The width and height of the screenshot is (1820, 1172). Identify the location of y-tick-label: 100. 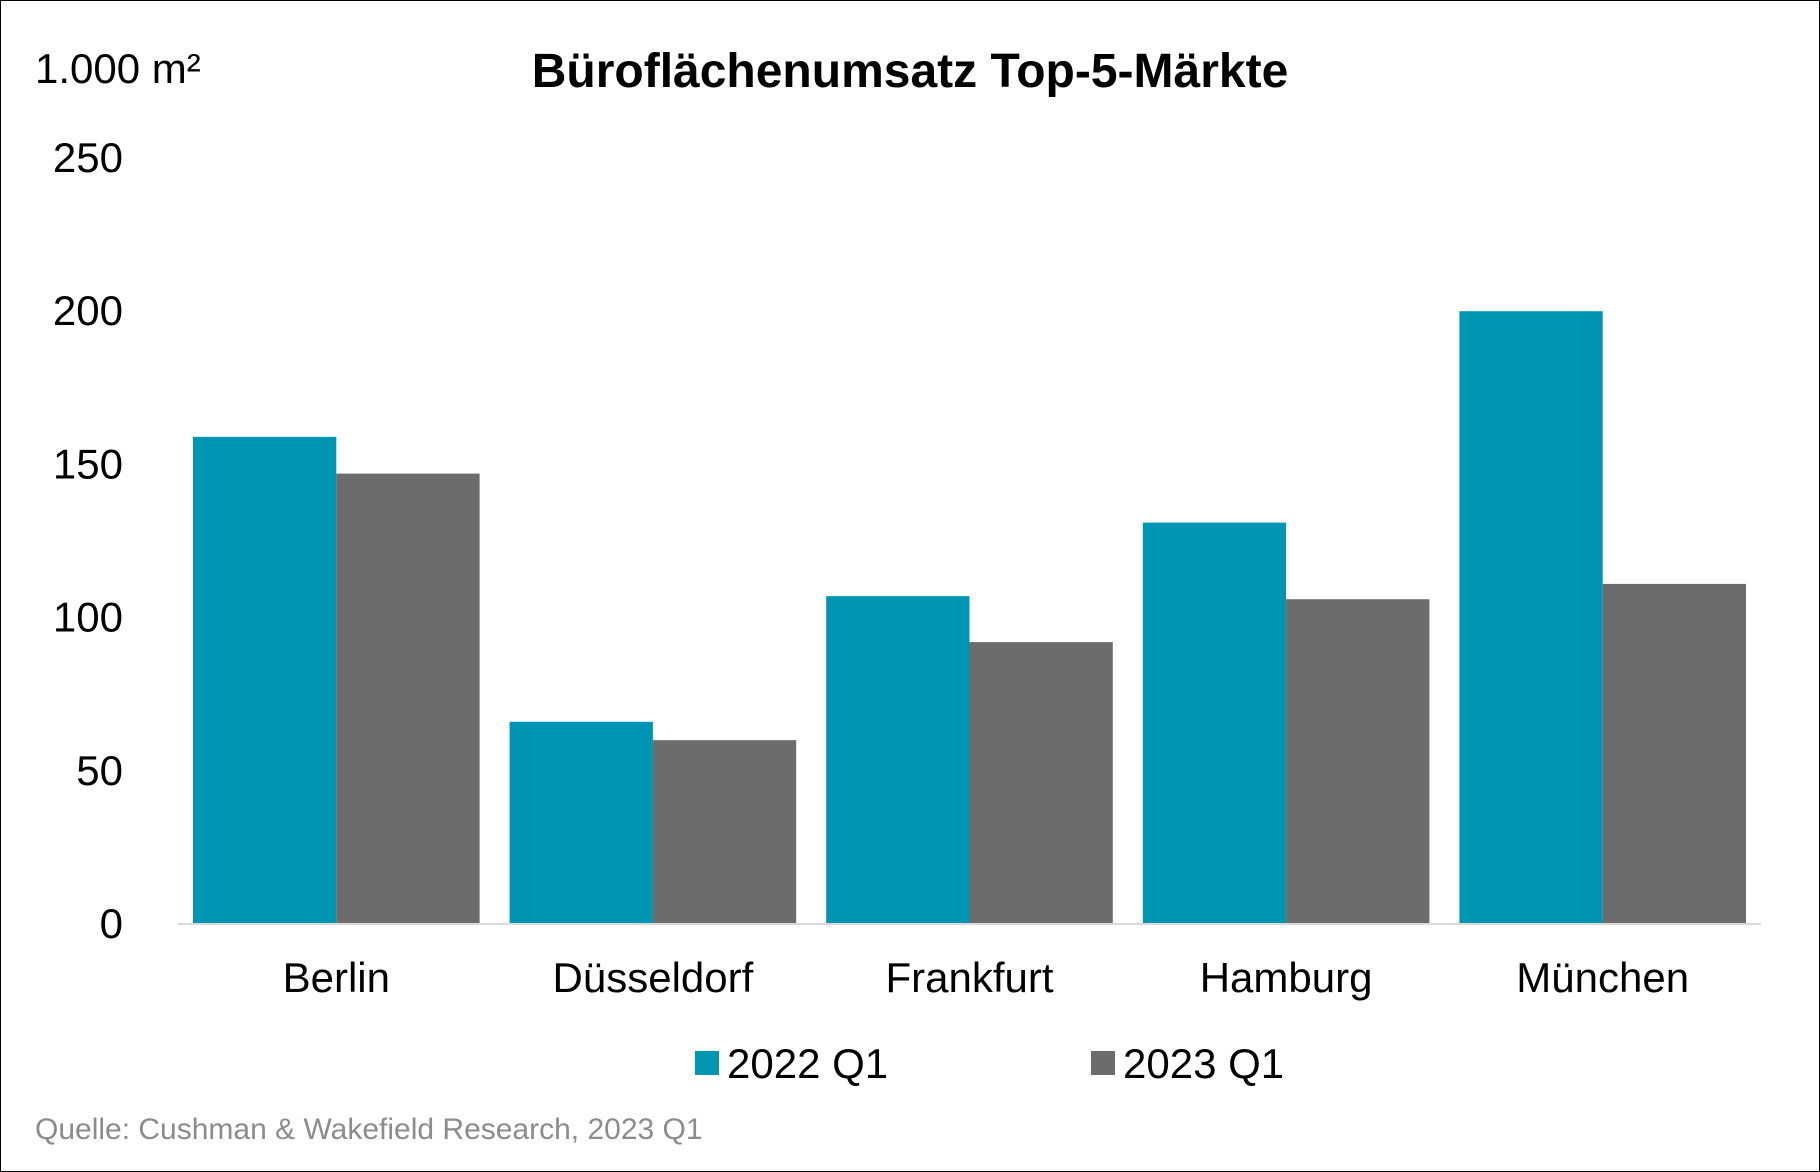
(88, 617).